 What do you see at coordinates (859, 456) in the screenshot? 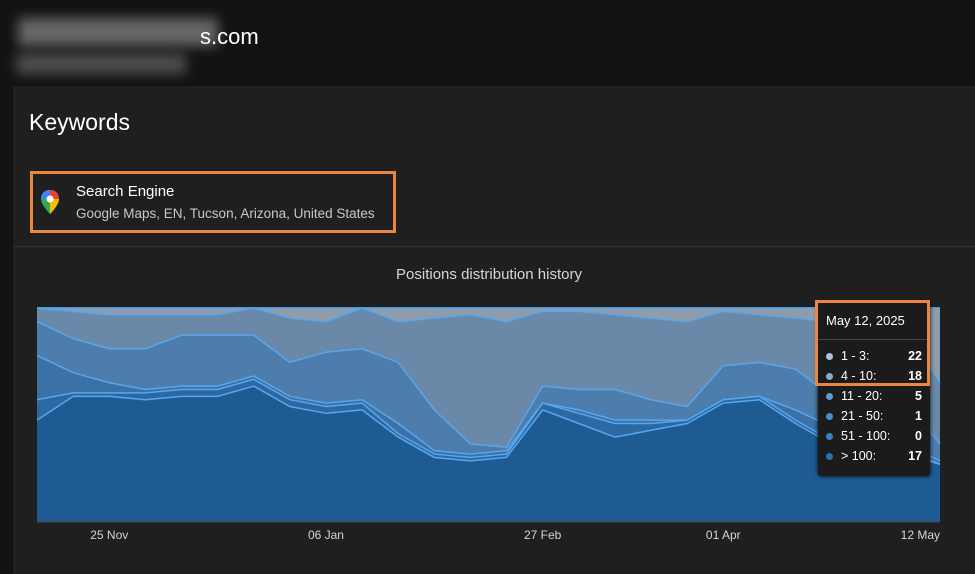
I see `series-name: > 100:` at bounding box center [859, 456].